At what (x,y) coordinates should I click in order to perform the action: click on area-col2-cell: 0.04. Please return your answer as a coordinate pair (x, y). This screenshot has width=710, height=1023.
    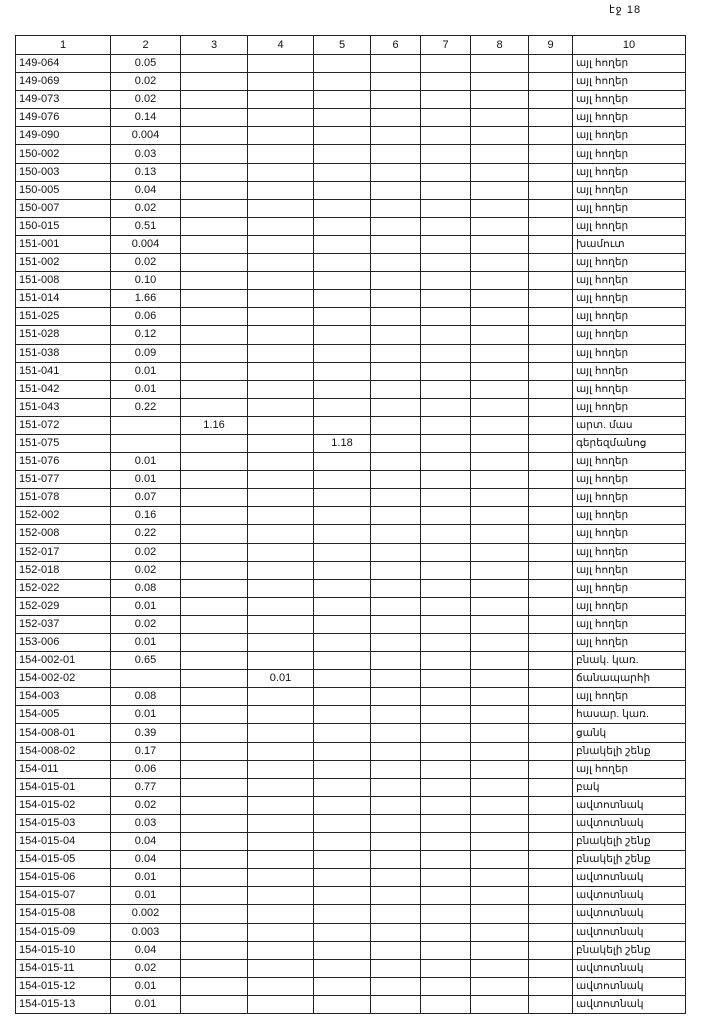
    Looking at the image, I should click on (145, 842).